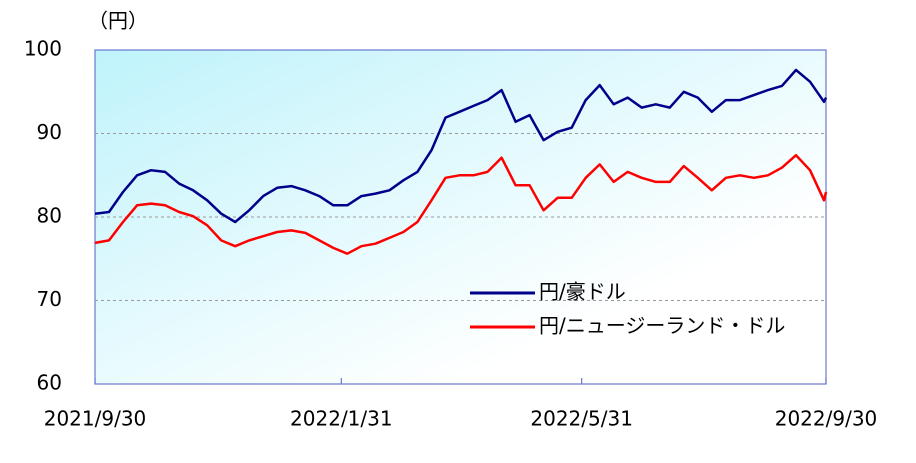 This screenshot has width=916, height=463. Describe the element at coordinates (95, 419) in the screenshot. I see `x-tick-label: 2021/9/30` at that location.